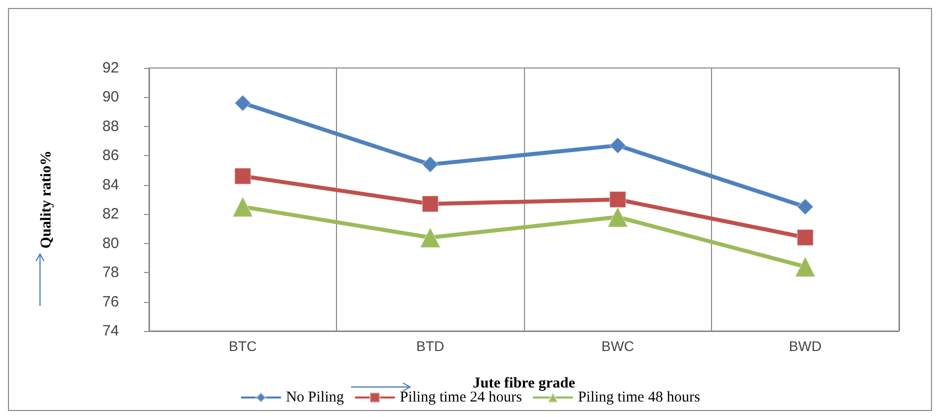 This screenshot has height=417, width=938. Describe the element at coordinates (110, 273) in the screenshot. I see `y-tick-label: 78` at that location.